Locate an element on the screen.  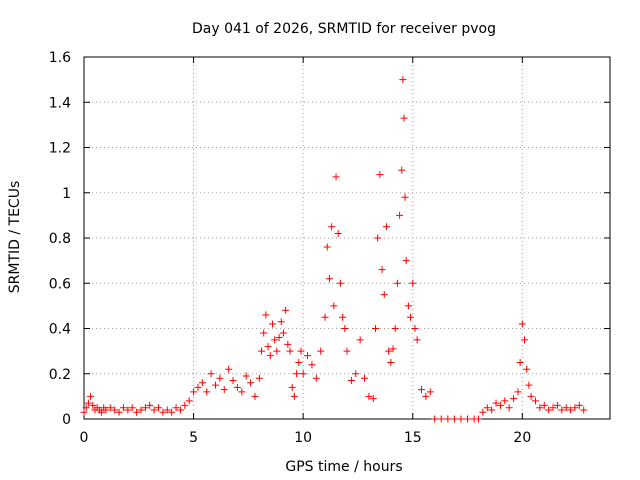
y-tick-label: 1.2 is located at coordinates (60, 149).